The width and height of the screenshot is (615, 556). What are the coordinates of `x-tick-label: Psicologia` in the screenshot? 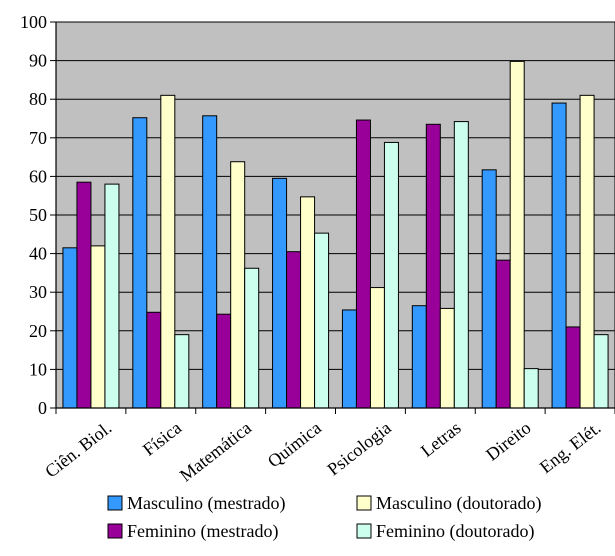 It's located at (358, 448).